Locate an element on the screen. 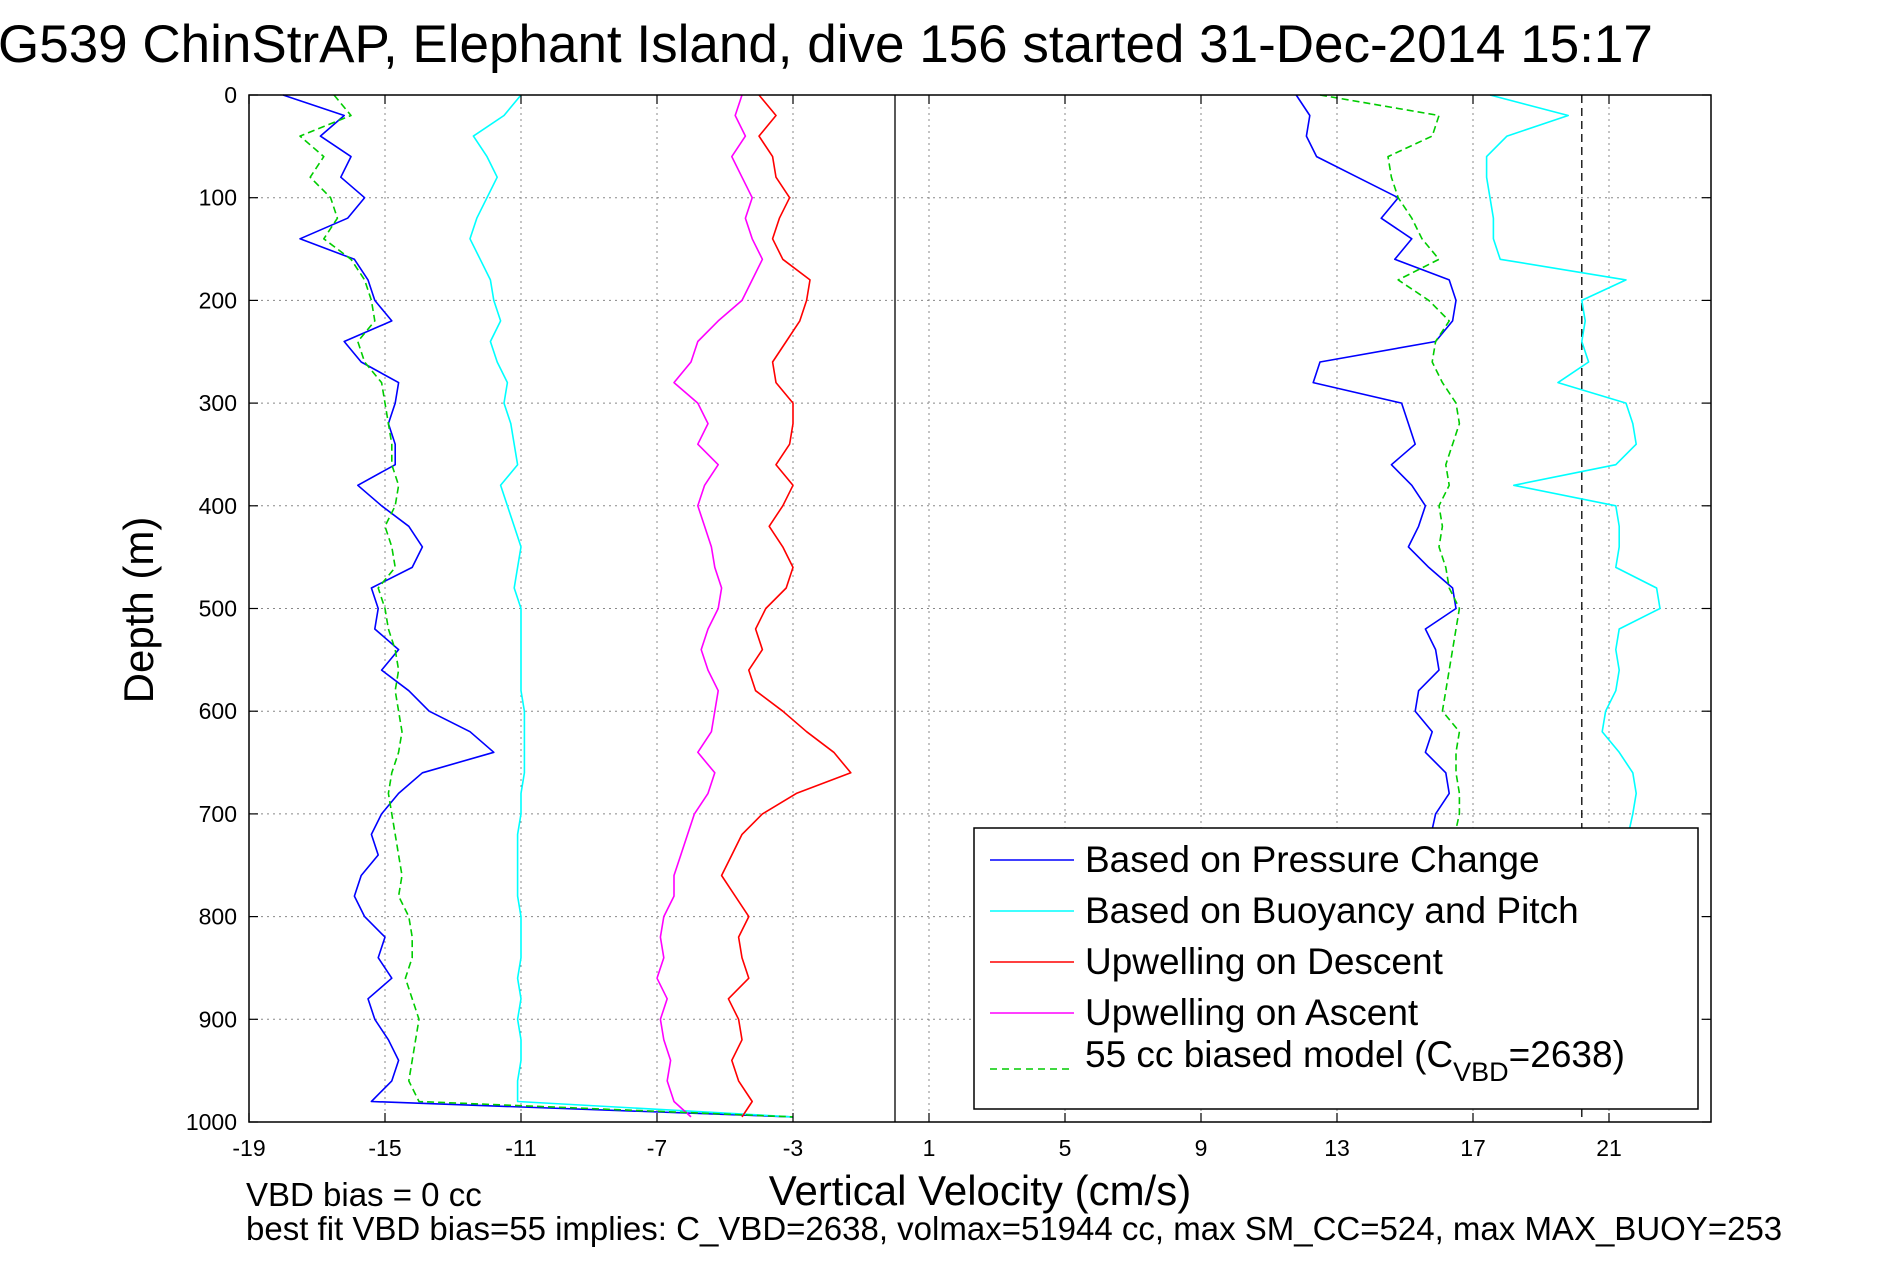  y-tick-label: 700 is located at coordinates (218, 814).